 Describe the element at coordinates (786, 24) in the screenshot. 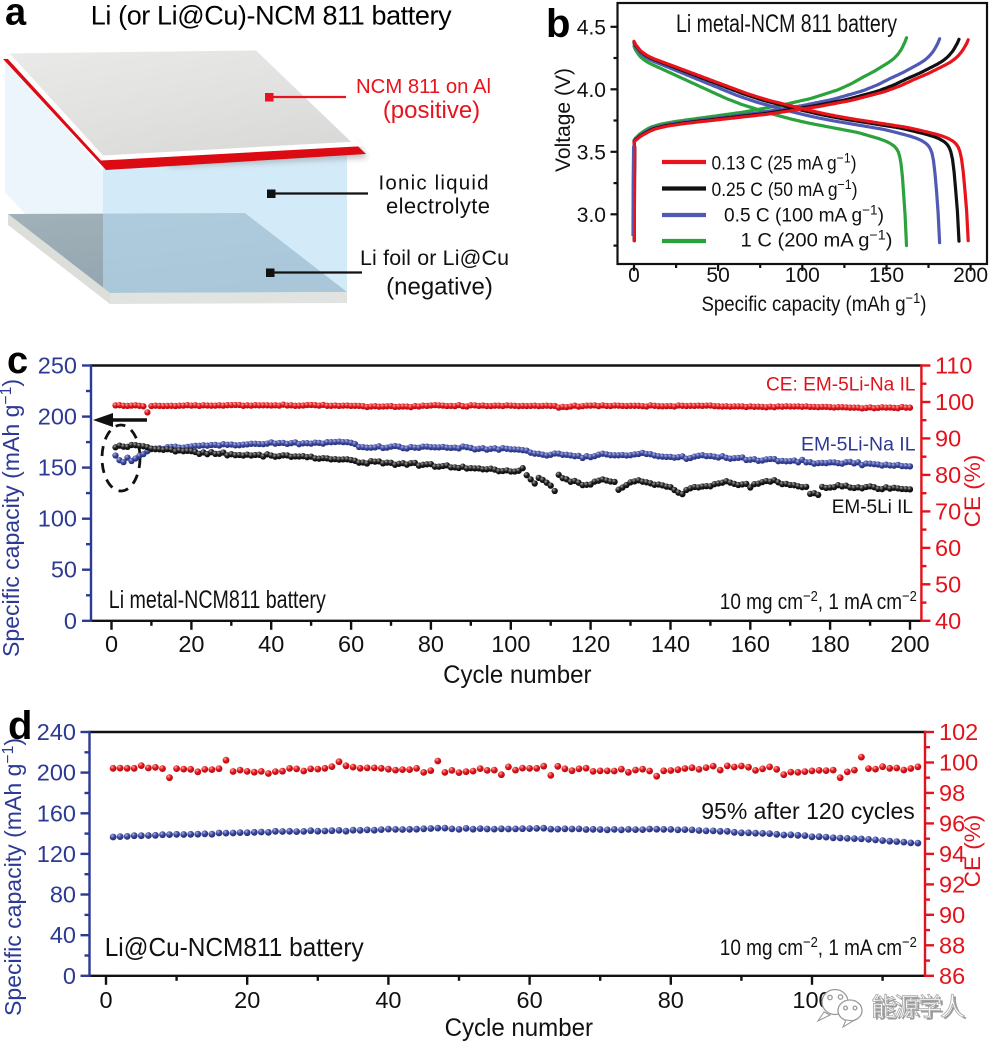

I see `svg-text: Li metal-NCM 811 battery` at that location.